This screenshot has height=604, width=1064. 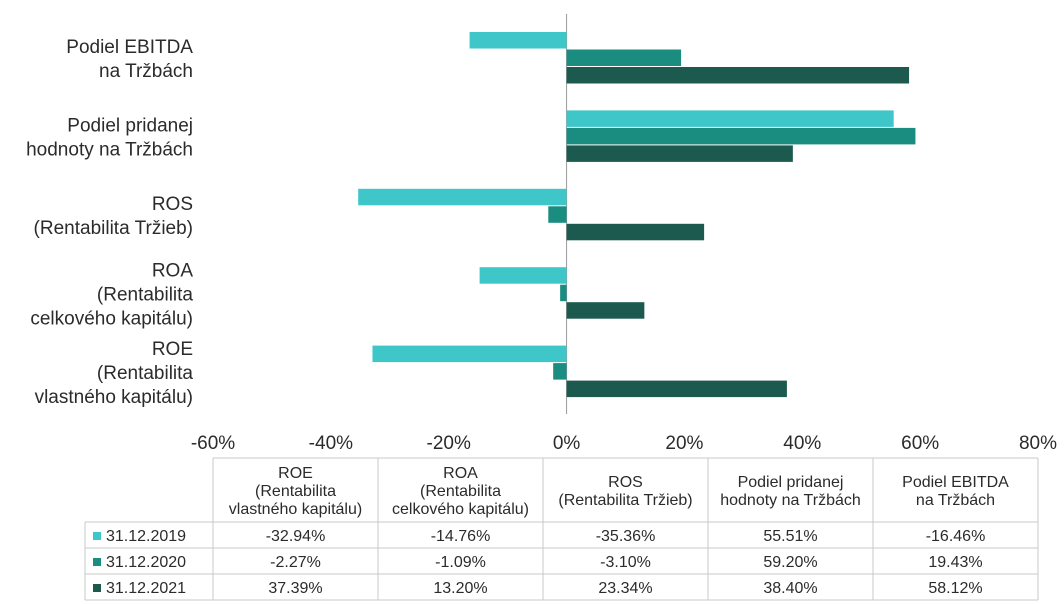 What do you see at coordinates (109, 150) in the screenshot?
I see `category-label: hodnoty na Tržbách` at bounding box center [109, 150].